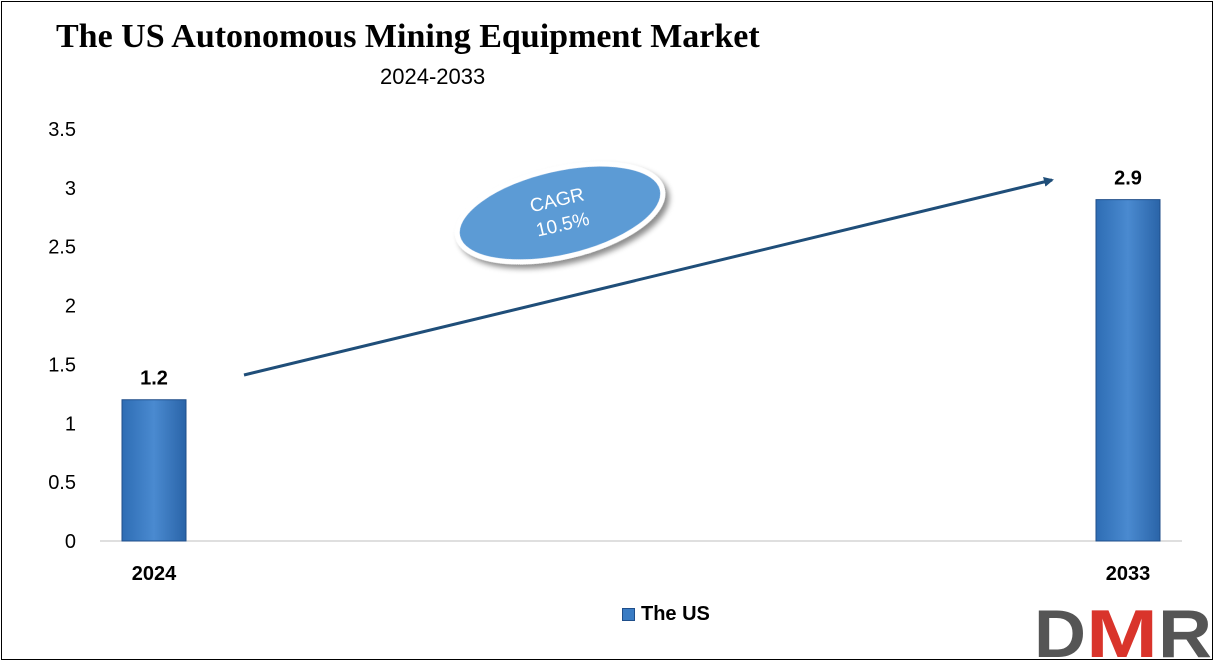 The height and width of the screenshot is (663, 1216). What do you see at coordinates (62, 483) in the screenshot?
I see `y-tick-label: 0.5` at bounding box center [62, 483].